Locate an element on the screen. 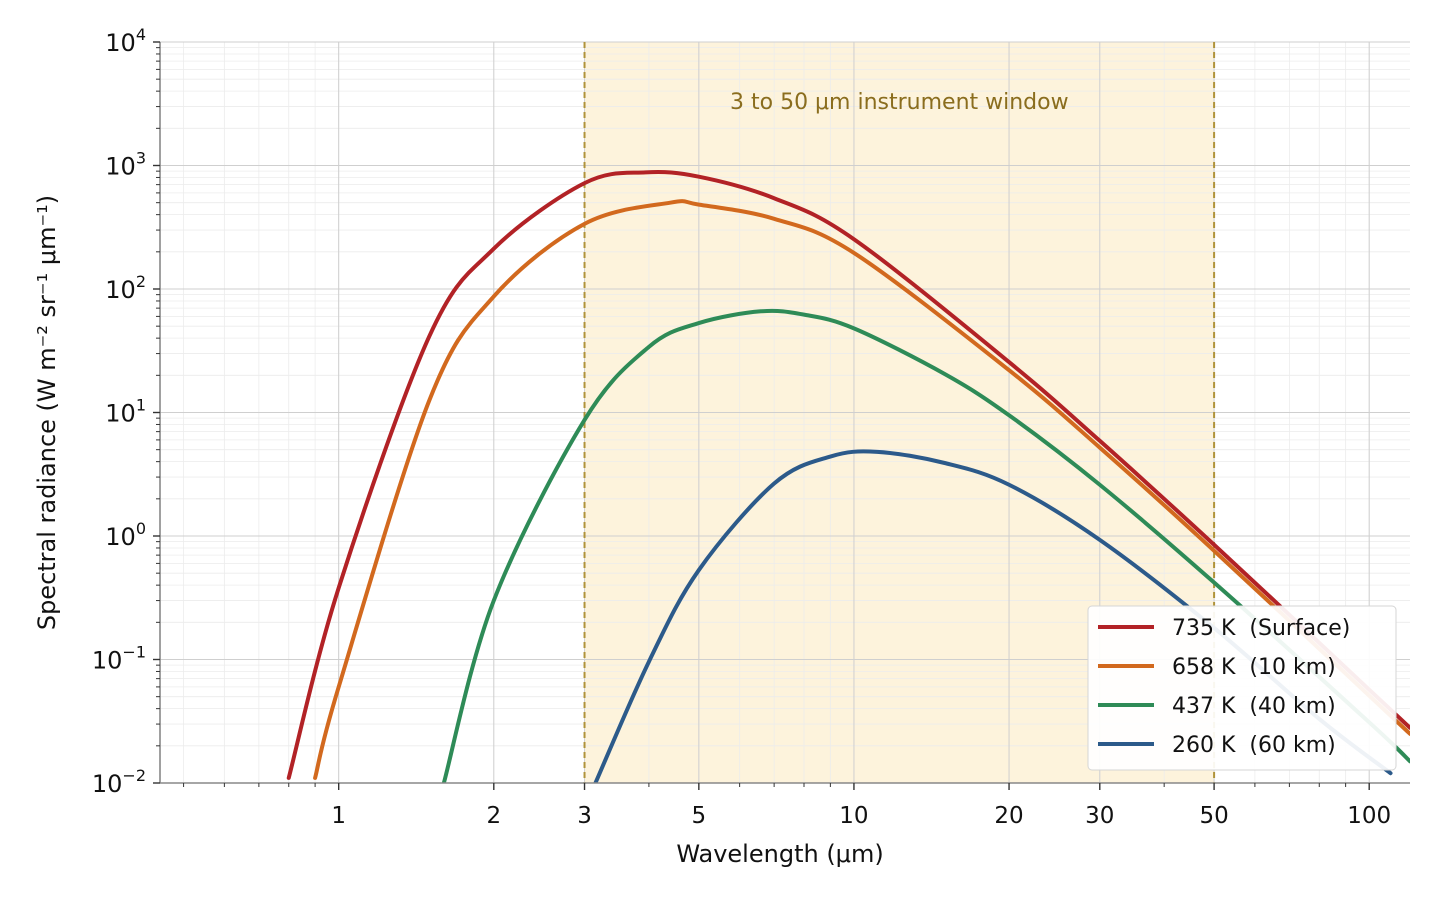 This screenshot has width=1440, height=900. x-tick-label: 10 is located at coordinates (853, 816).